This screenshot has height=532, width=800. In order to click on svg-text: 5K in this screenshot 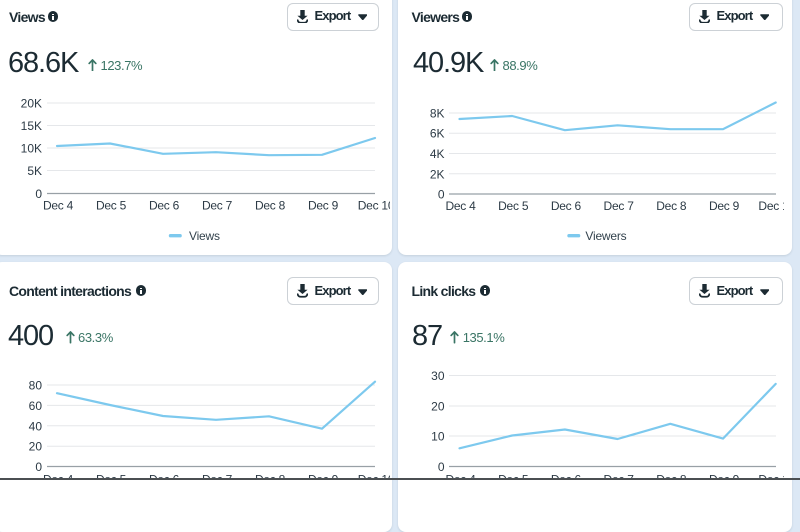, I will do `click(34, 171)`.